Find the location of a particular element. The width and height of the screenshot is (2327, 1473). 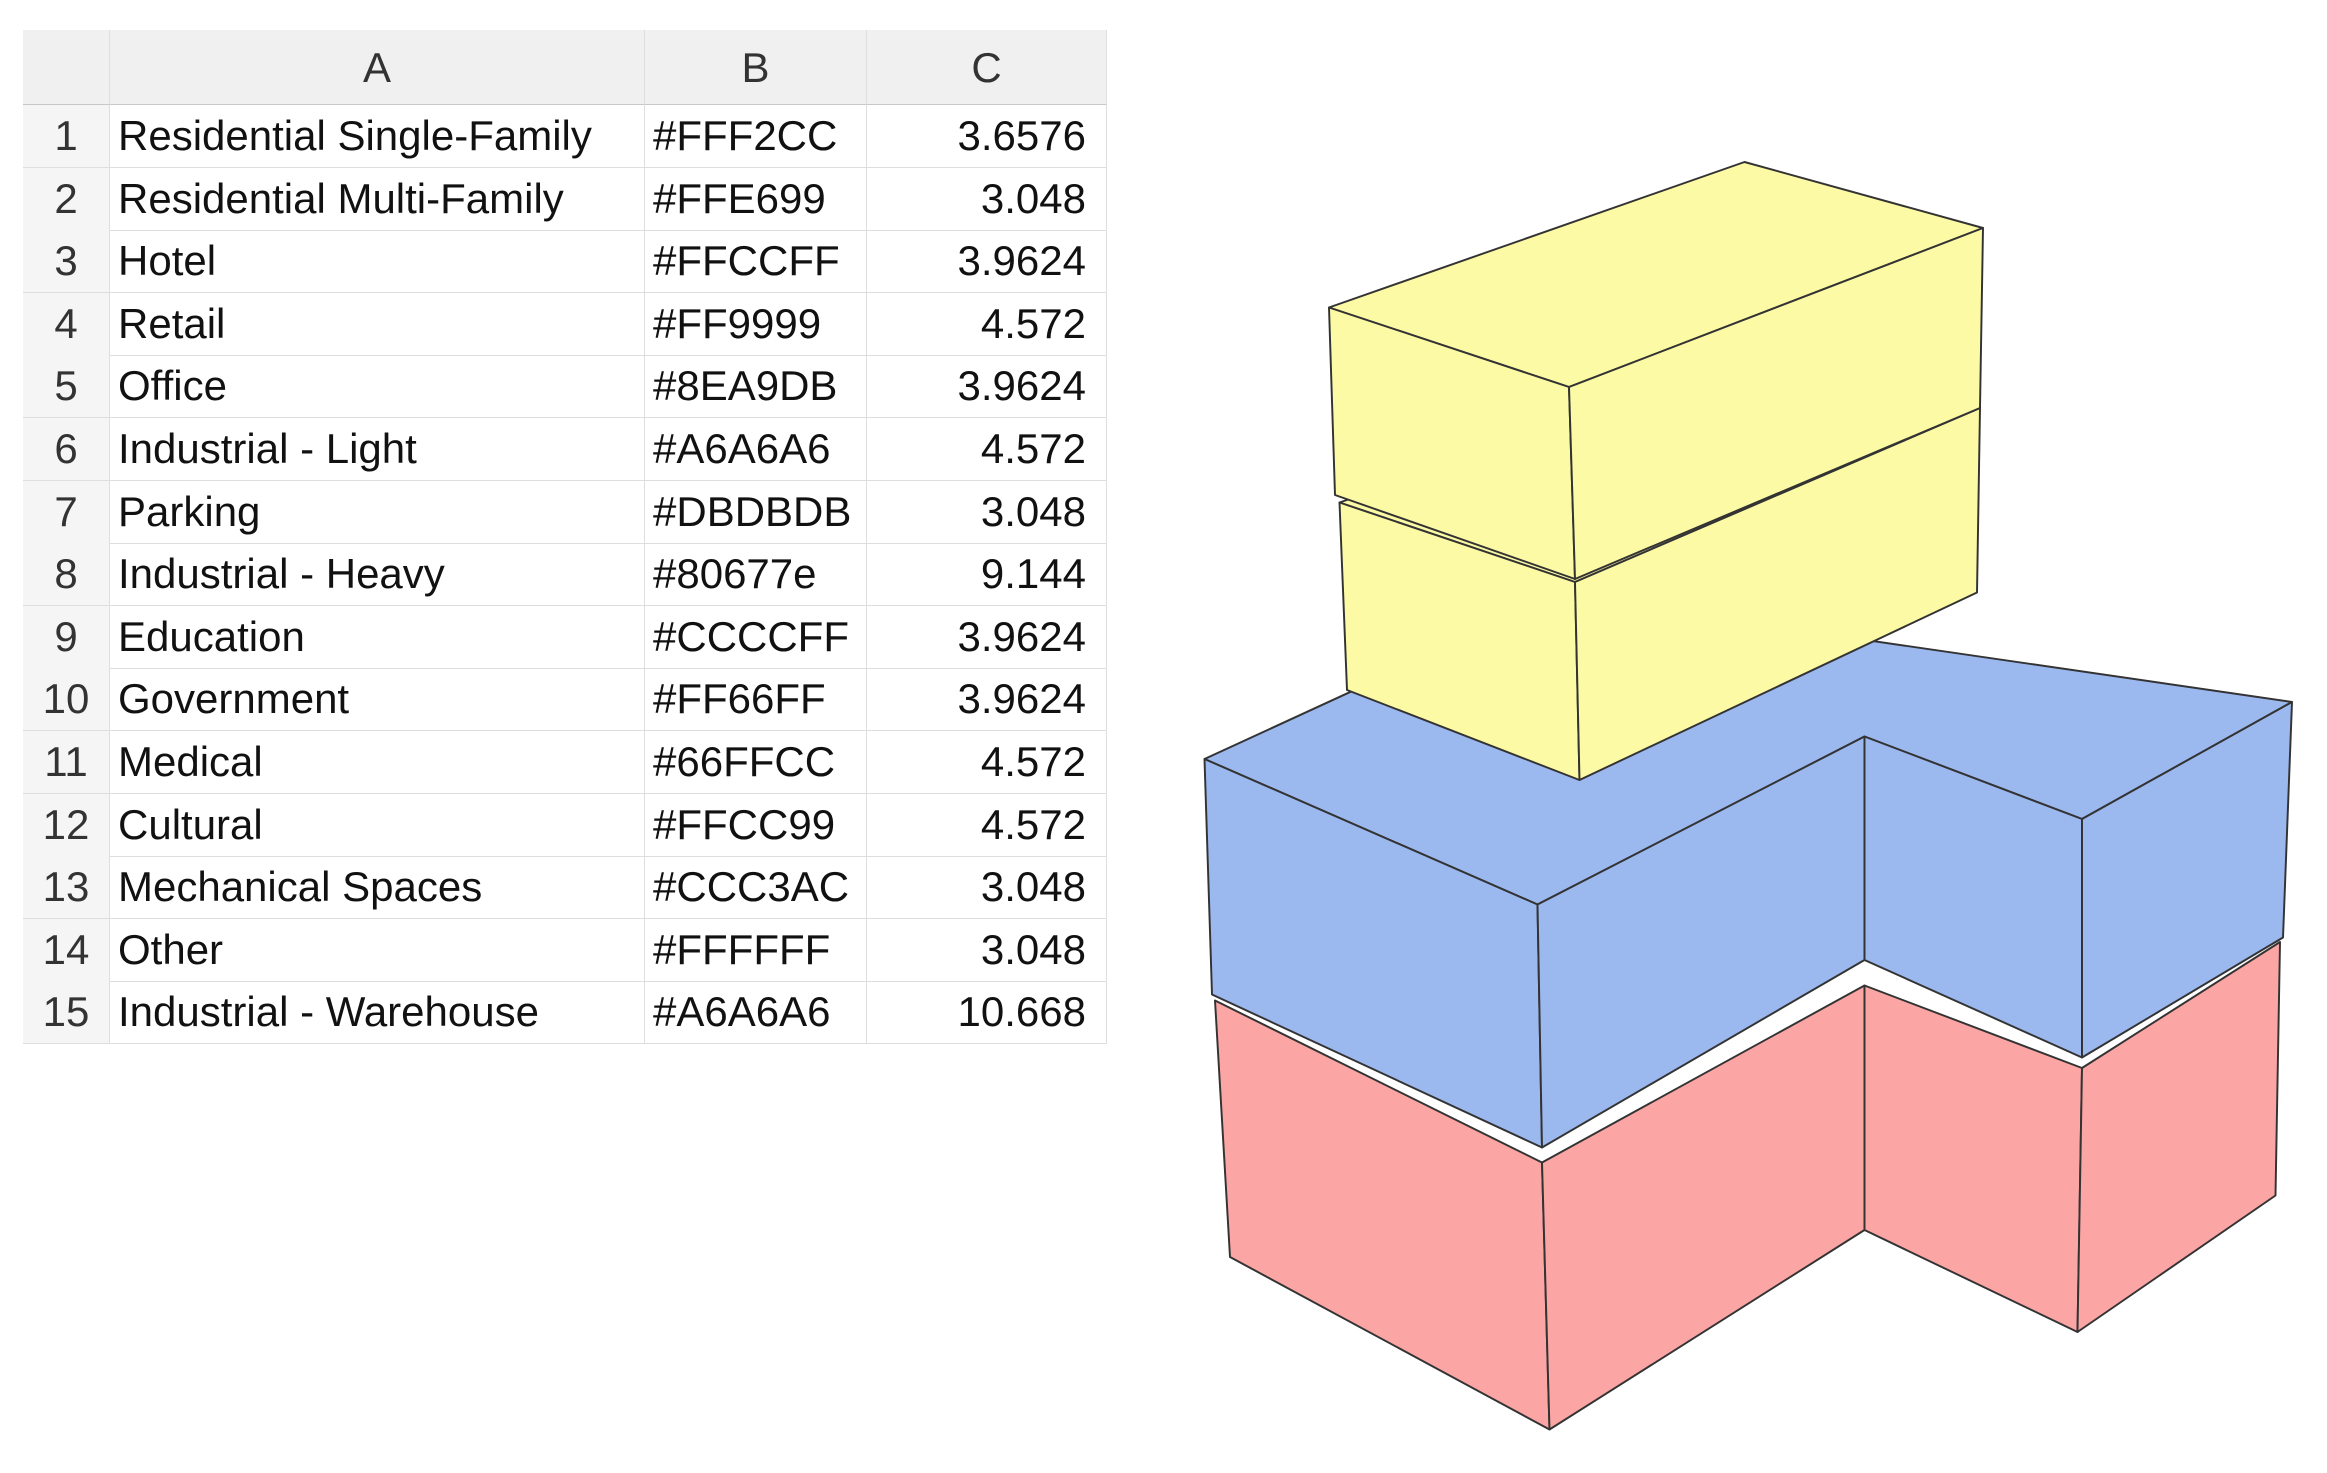

cell: #FF66FF is located at coordinates (756, 700).